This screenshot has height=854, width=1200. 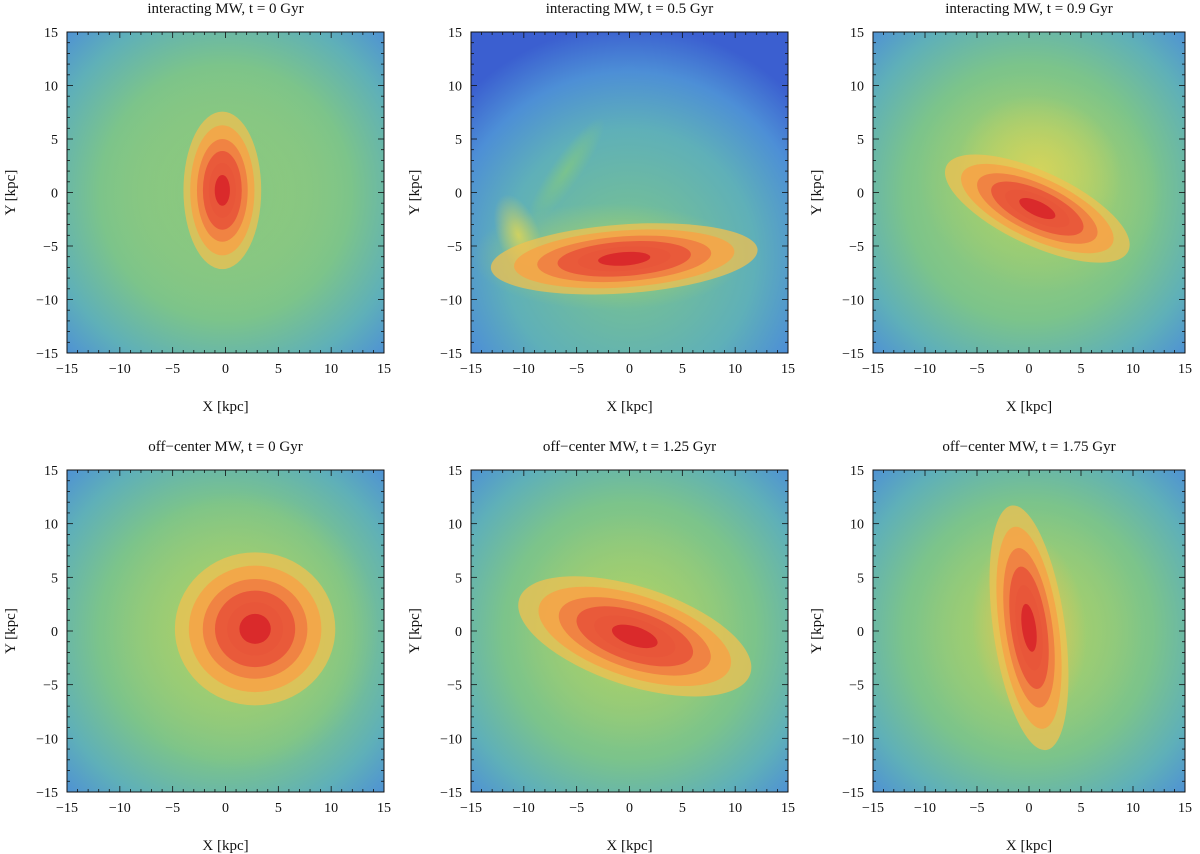 I want to click on structure-blob, so click(x=566, y=171).